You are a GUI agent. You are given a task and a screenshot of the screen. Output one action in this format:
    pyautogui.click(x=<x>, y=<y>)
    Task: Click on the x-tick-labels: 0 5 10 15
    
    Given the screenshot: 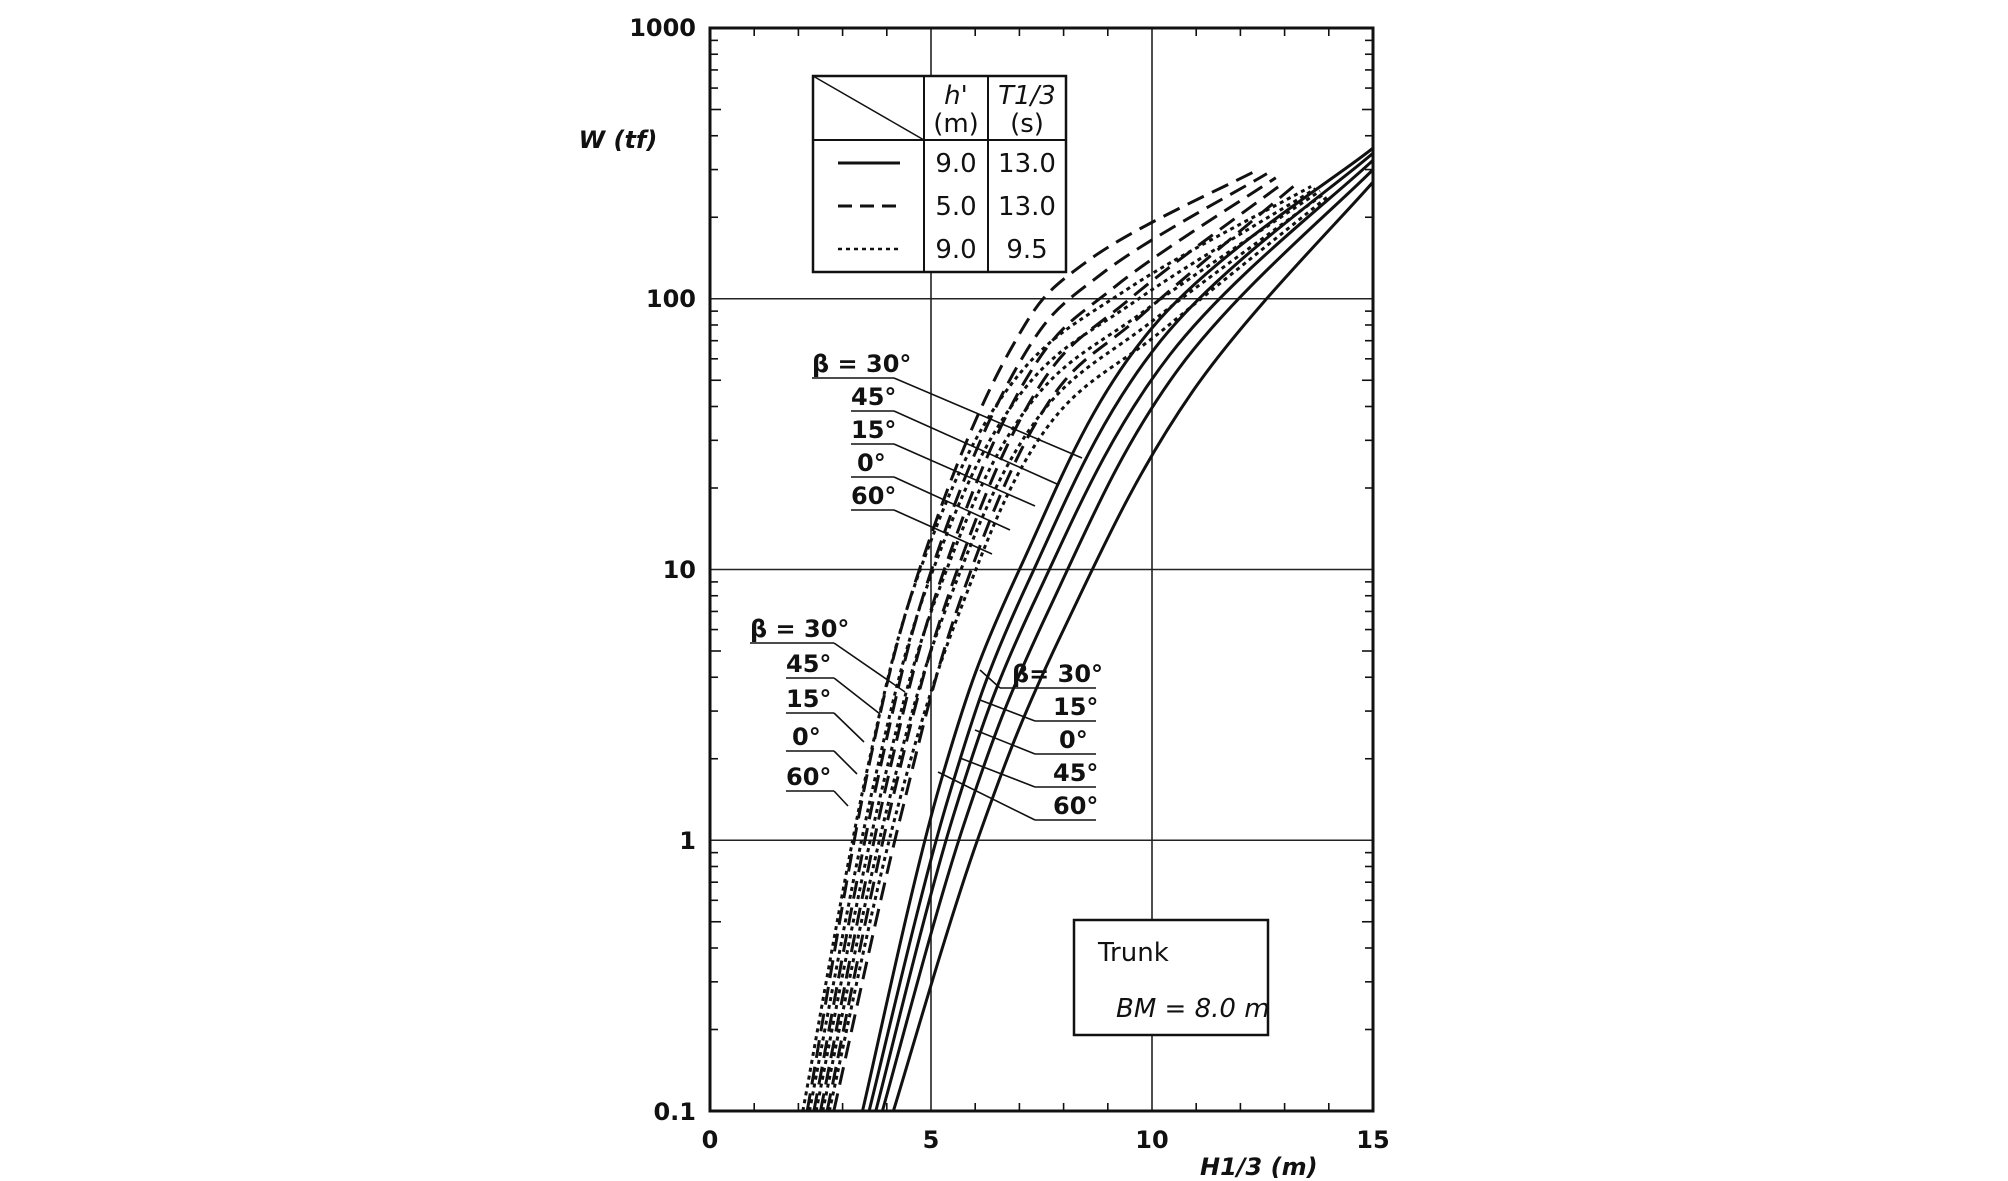 What is the action you would take?
    pyautogui.click(x=1046, y=1140)
    